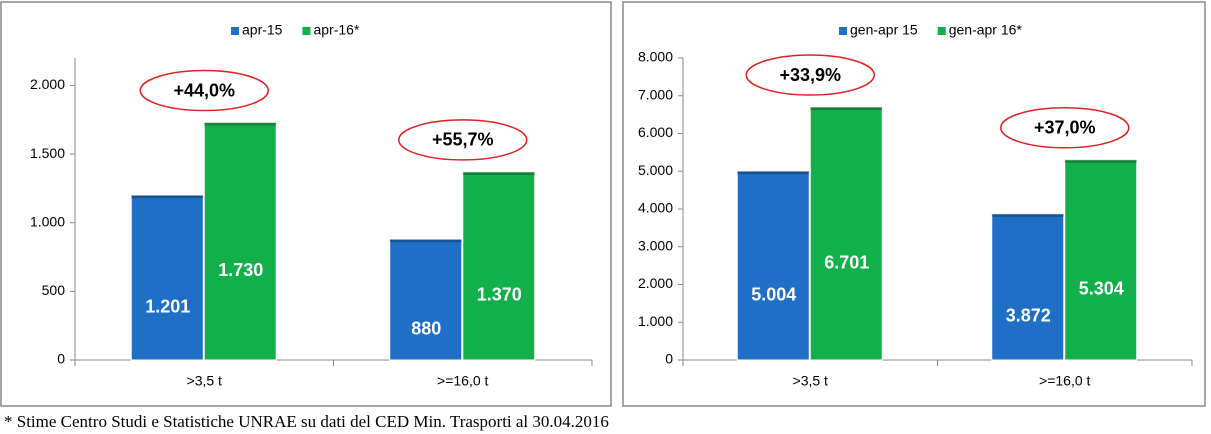 The image size is (1211, 434). What do you see at coordinates (986, 30) in the screenshot?
I see `legend-label: gen-apr 16*` at bounding box center [986, 30].